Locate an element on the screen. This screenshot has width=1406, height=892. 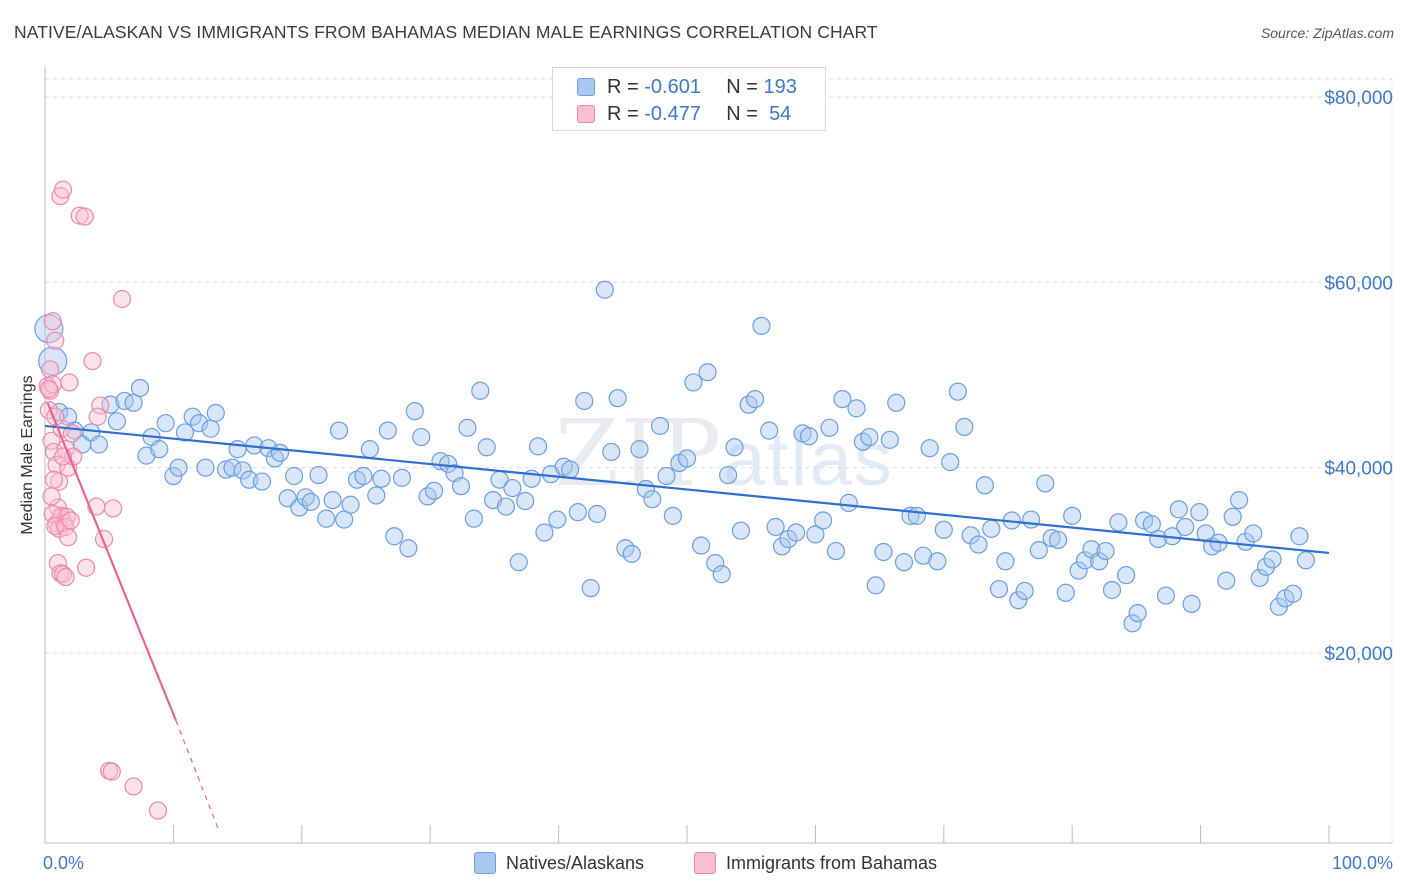
natives-trend-line is located at coordinates (687, 489).